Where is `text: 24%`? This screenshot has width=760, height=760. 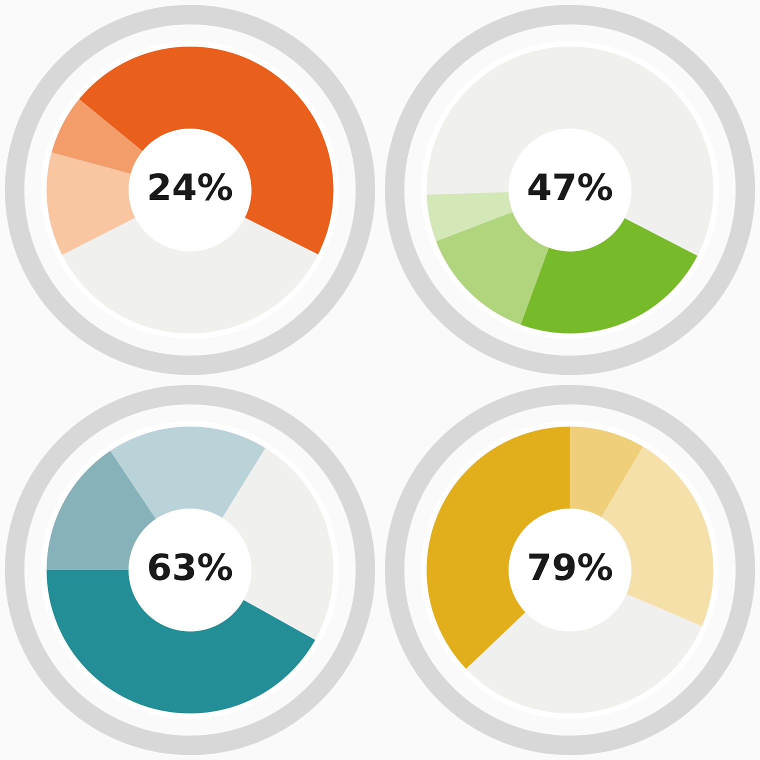 text: 24% is located at coordinates (191, 186).